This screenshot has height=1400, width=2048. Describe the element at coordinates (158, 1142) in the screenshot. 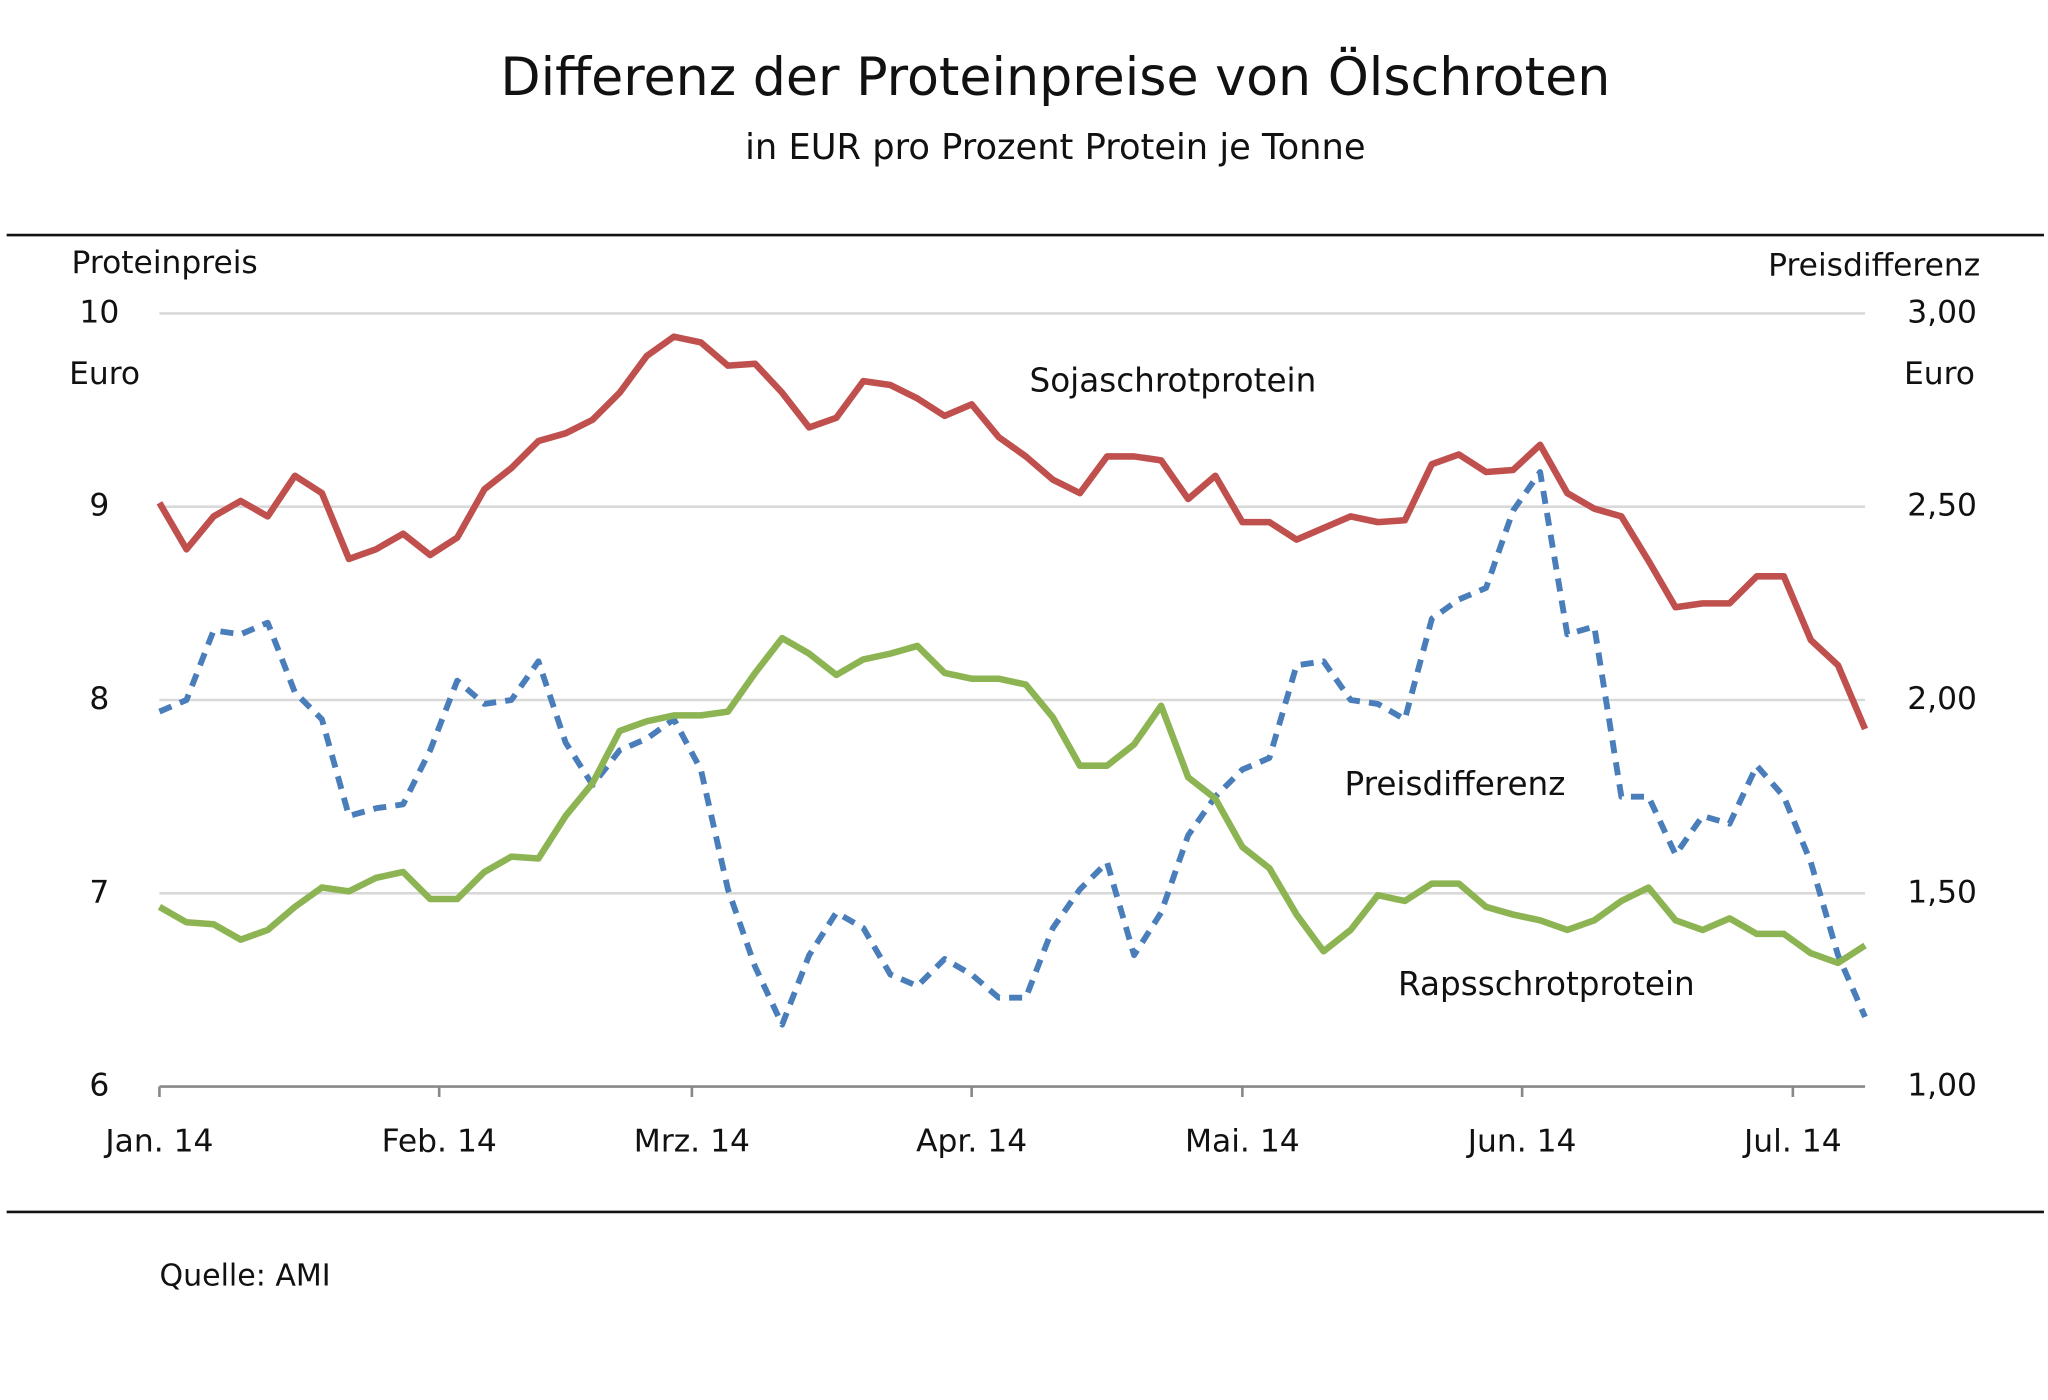

I see `x-tick-label: Jan. 14` at that location.